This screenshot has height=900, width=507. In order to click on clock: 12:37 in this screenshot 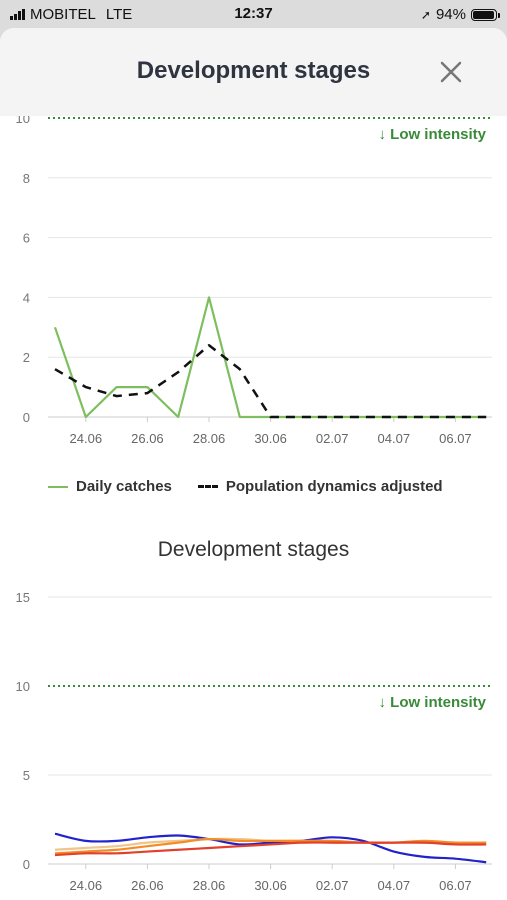, I will do `click(253, 13)`.